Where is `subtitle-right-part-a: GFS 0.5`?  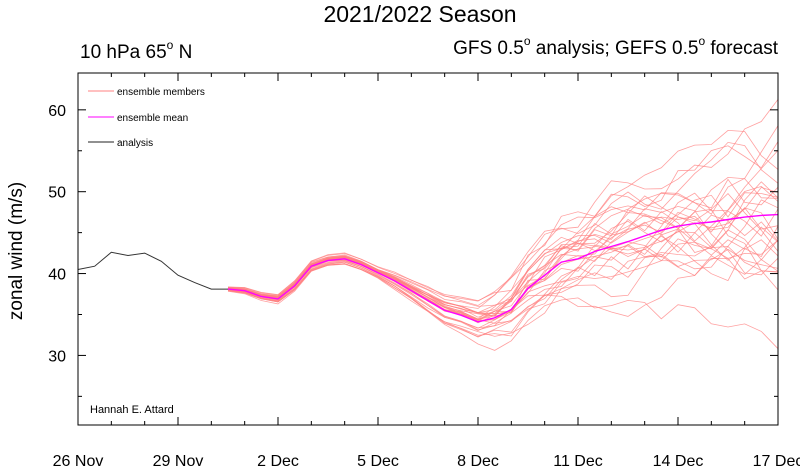 subtitle-right-part-a: GFS 0.5 is located at coordinates (488, 48).